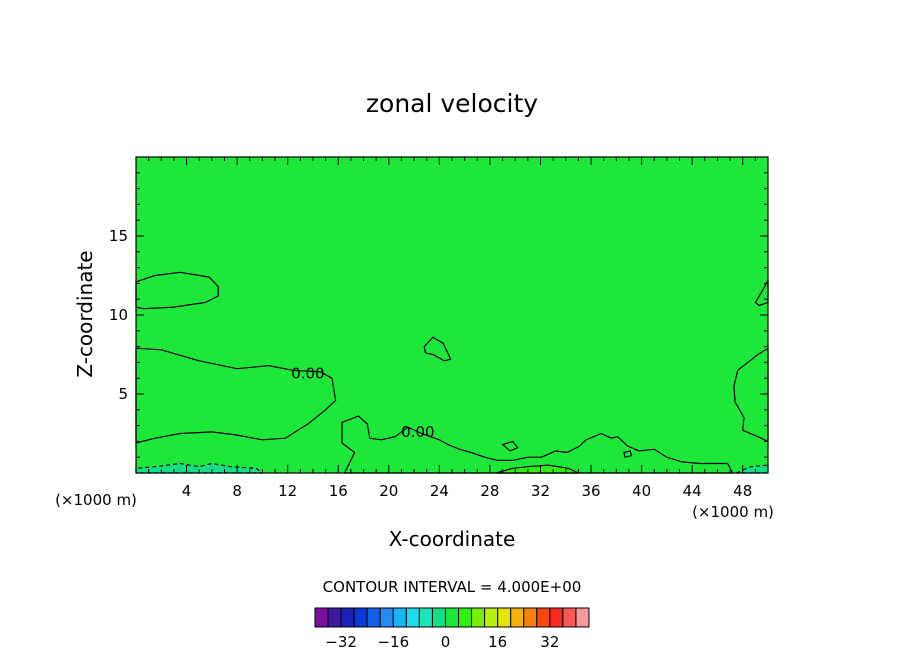  I want to click on x-unit-label-right: (×1000 m), so click(733, 512).